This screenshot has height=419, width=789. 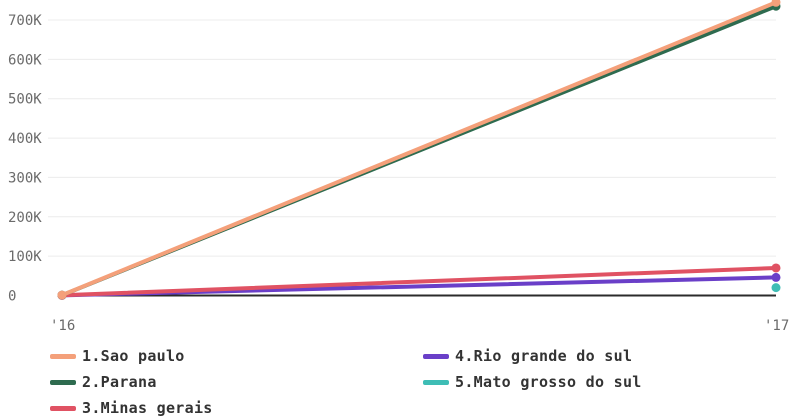 What do you see at coordinates (436, 382) in the screenshot?
I see `legend-swatch-mato-grosso-do-sul` at bounding box center [436, 382].